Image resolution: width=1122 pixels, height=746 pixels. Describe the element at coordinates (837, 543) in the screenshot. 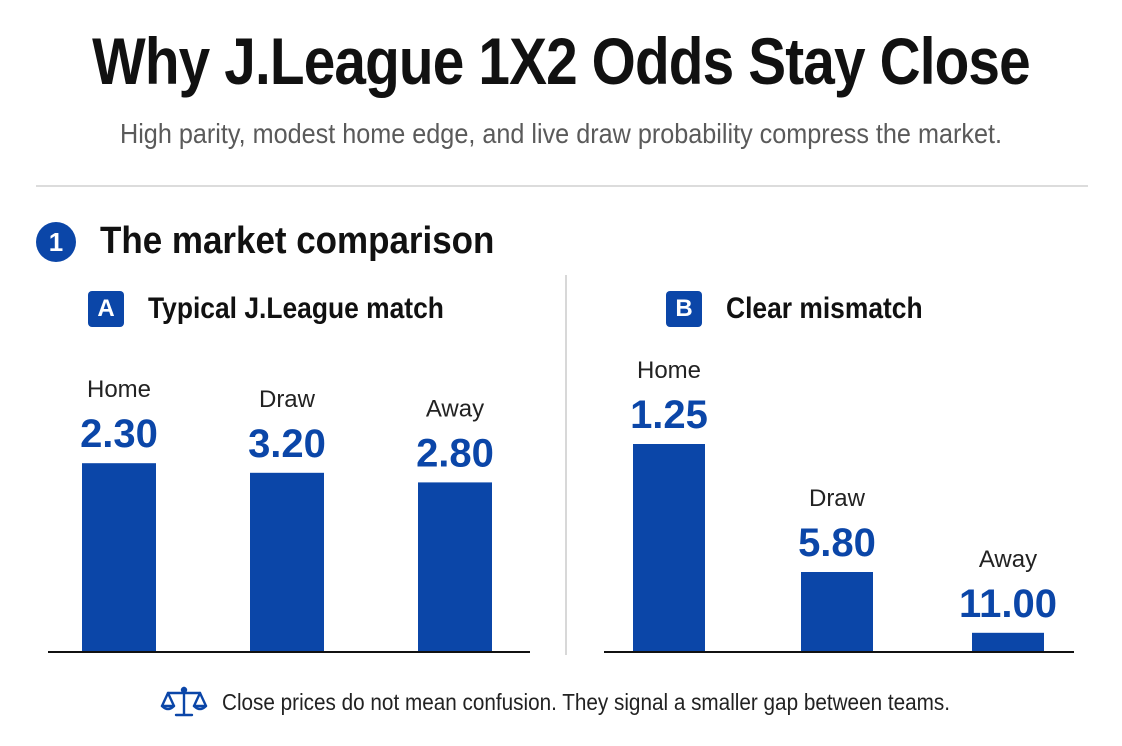

I see `value-label-b-draw: 5.80` at that location.